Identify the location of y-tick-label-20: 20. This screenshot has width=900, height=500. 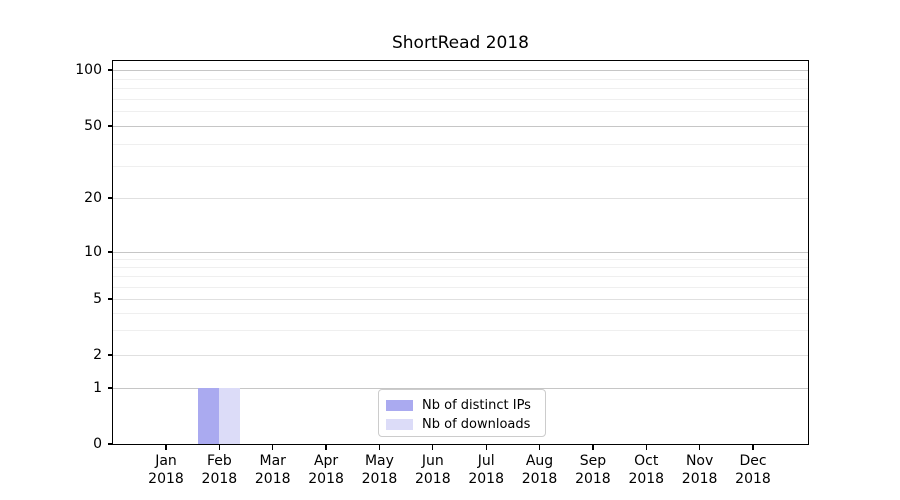
(93, 198).